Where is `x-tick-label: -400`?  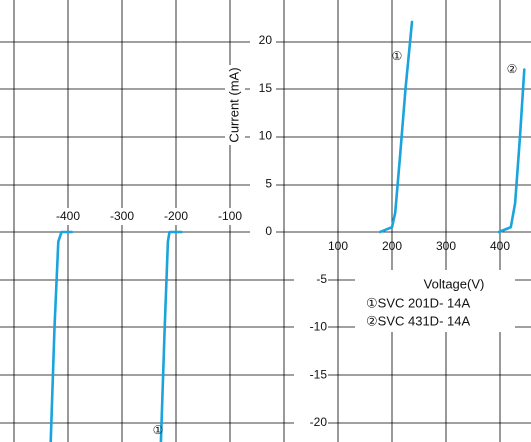 x-tick-label: -400 is located at coordinates (68, 216).